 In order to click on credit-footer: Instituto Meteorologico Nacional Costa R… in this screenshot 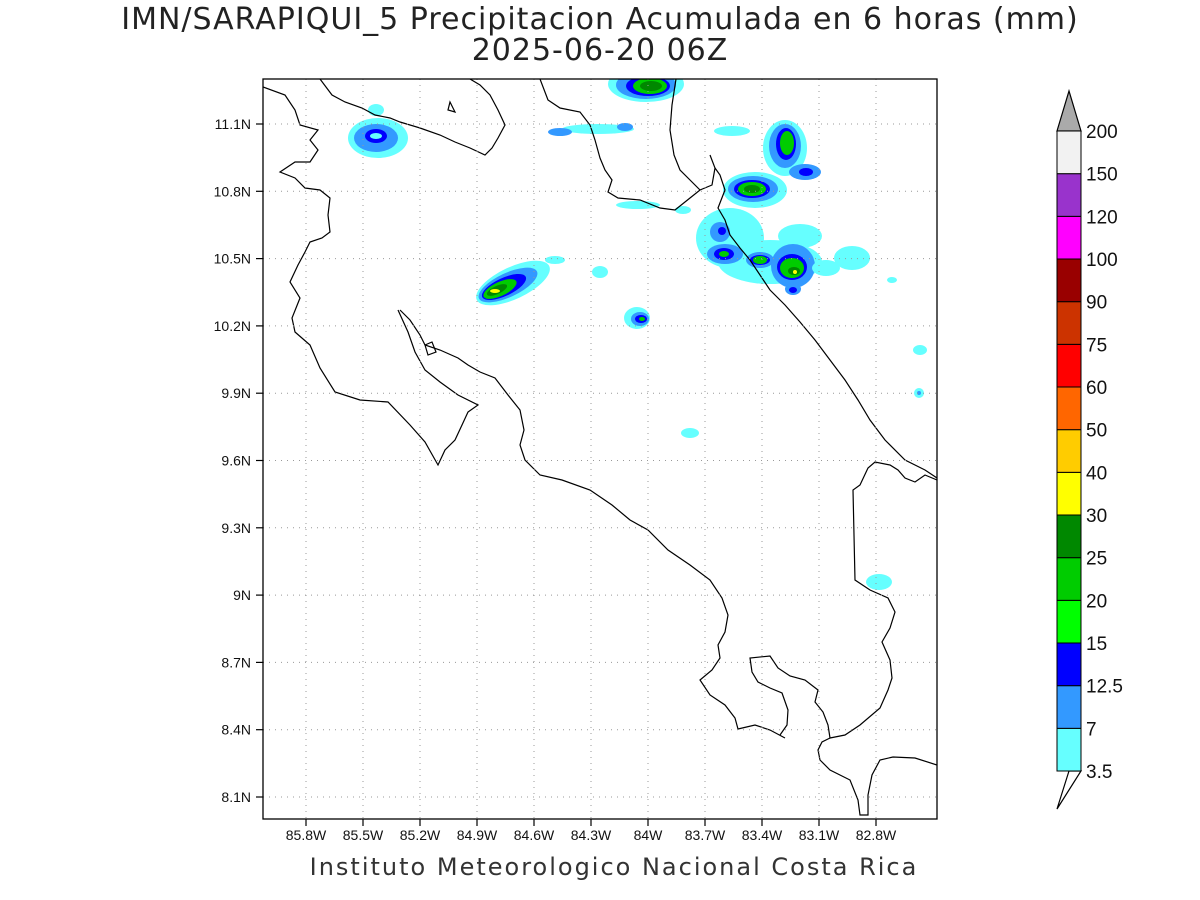, I will do `click(614, 867)`.